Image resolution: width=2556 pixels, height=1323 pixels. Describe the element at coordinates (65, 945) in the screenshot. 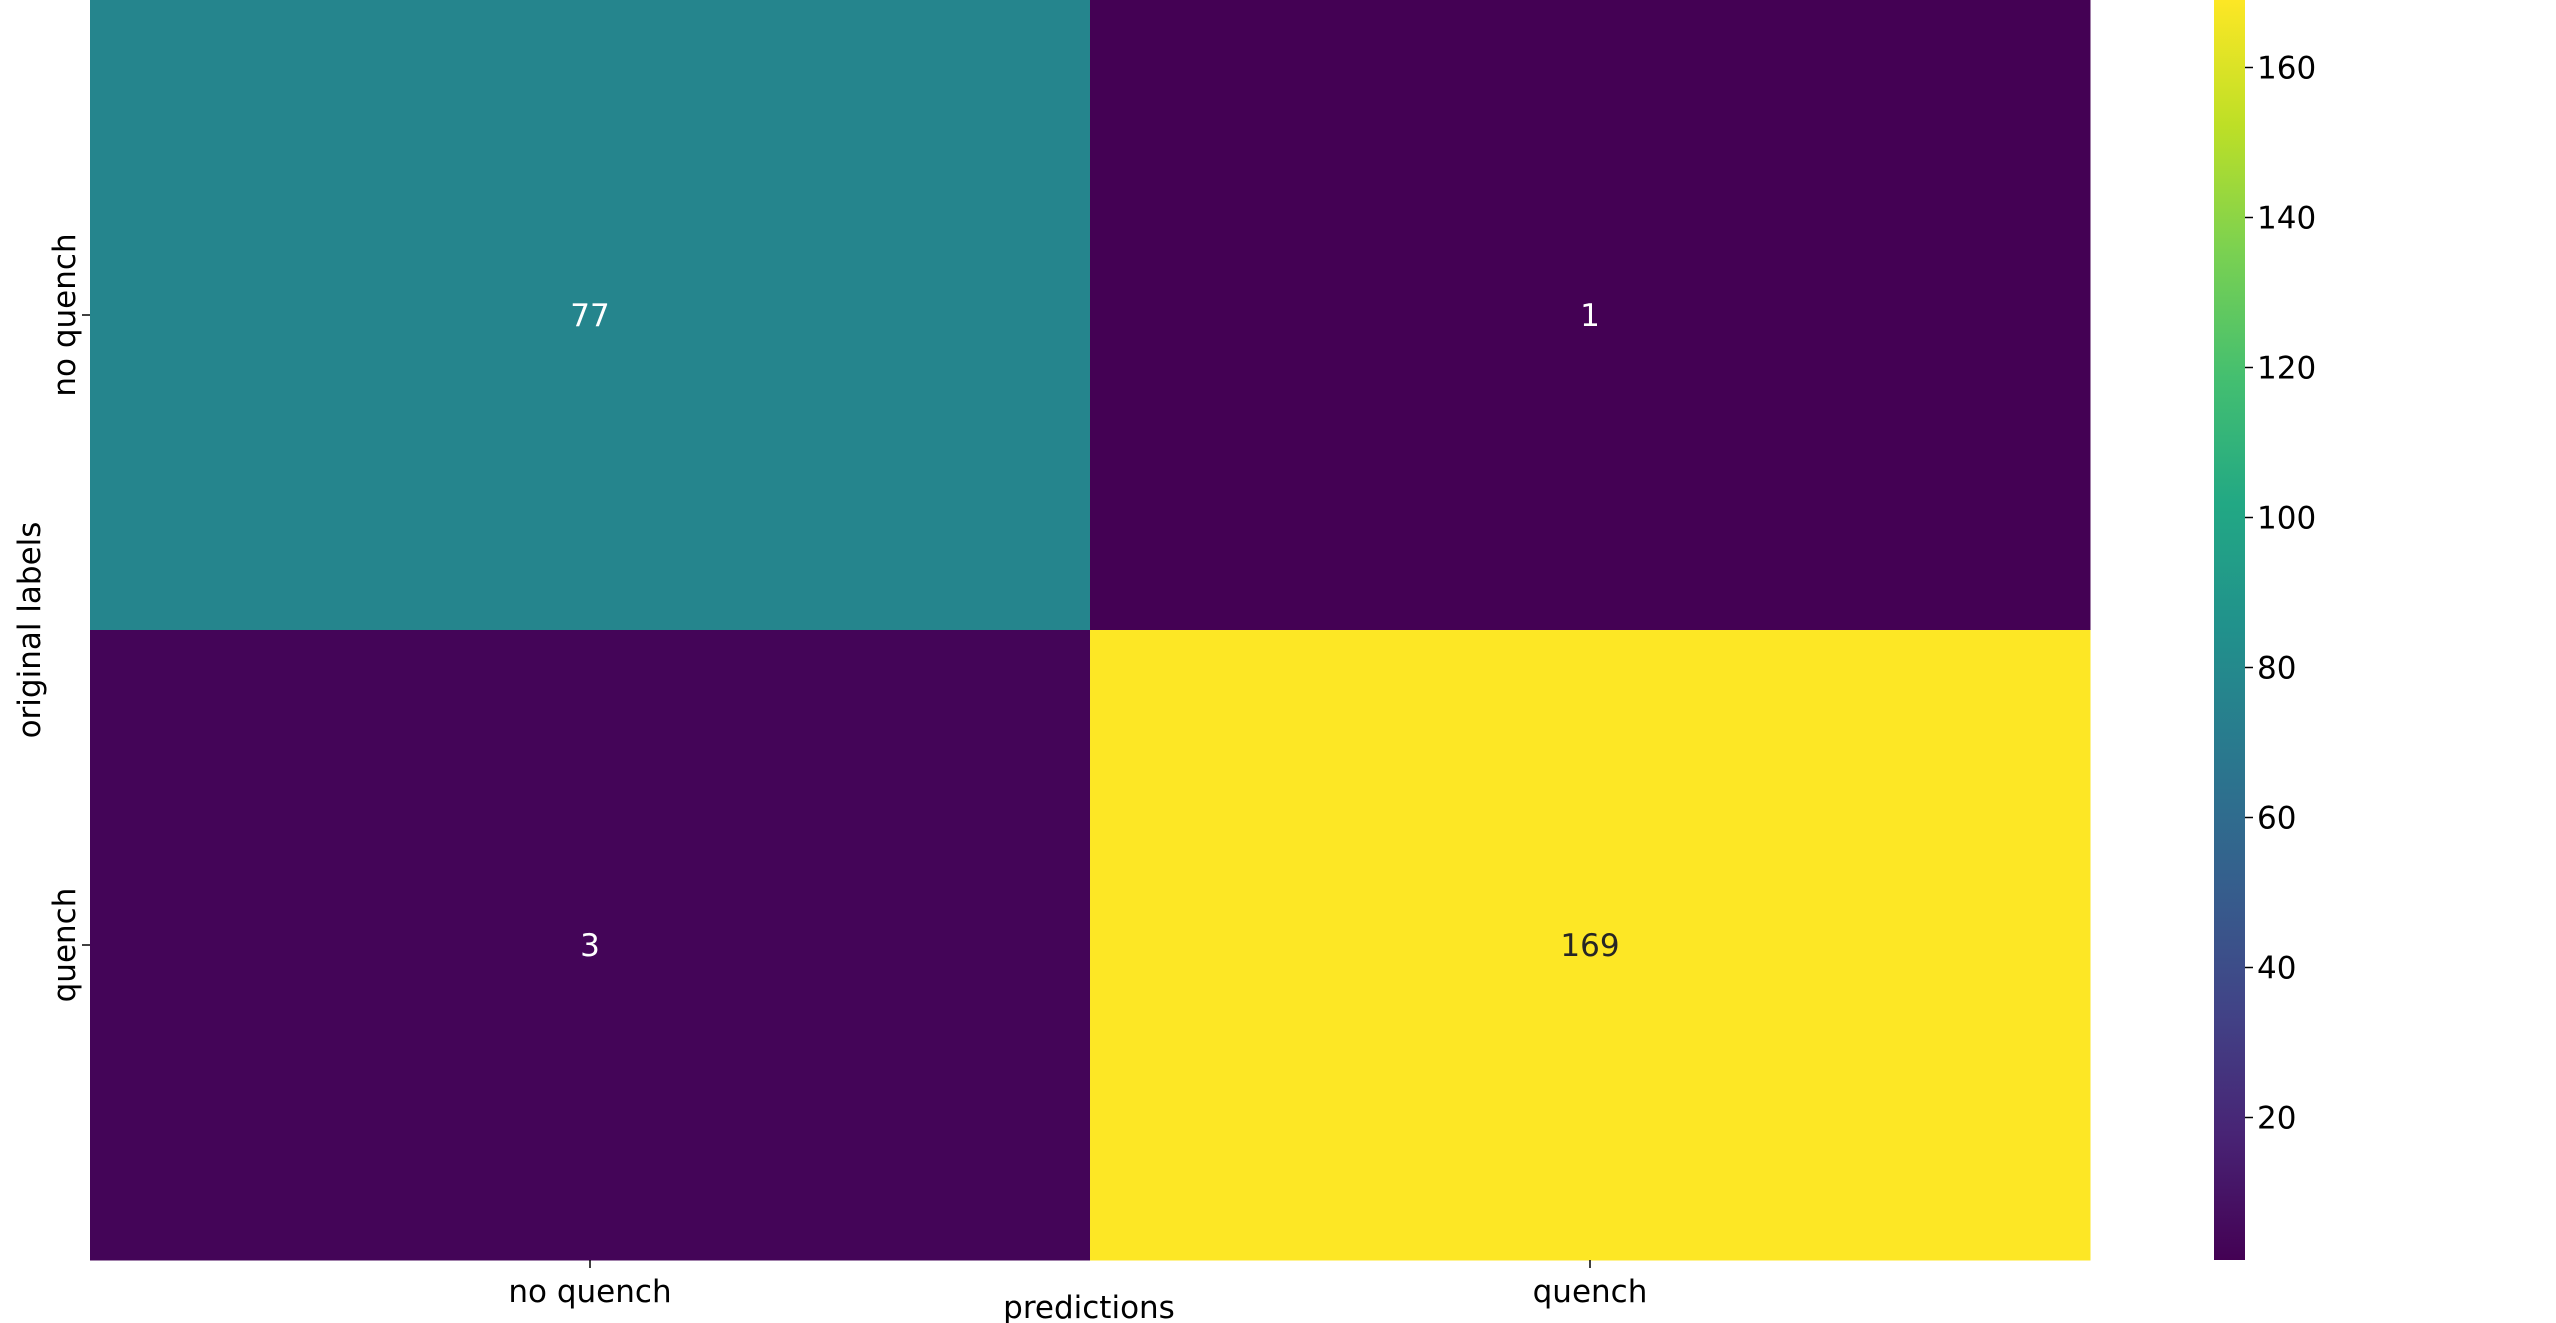

I see `y-tick-label: quench` at that location.